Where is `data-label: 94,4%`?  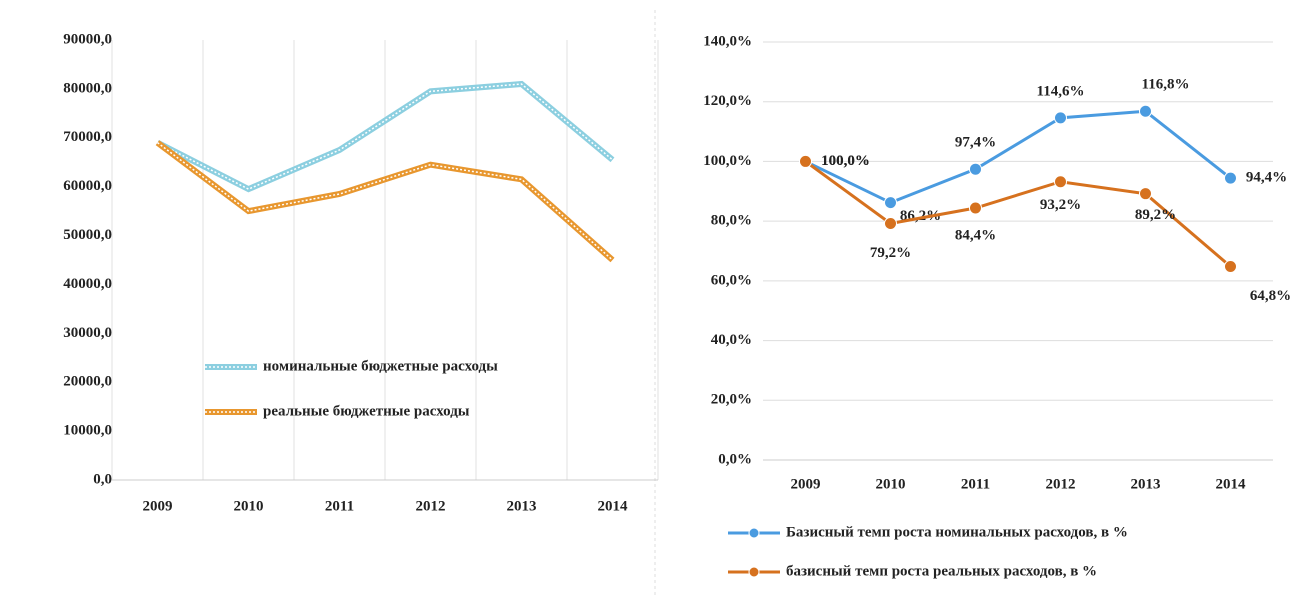
data-label: 94,4% is located at coordinates (1266, 178).